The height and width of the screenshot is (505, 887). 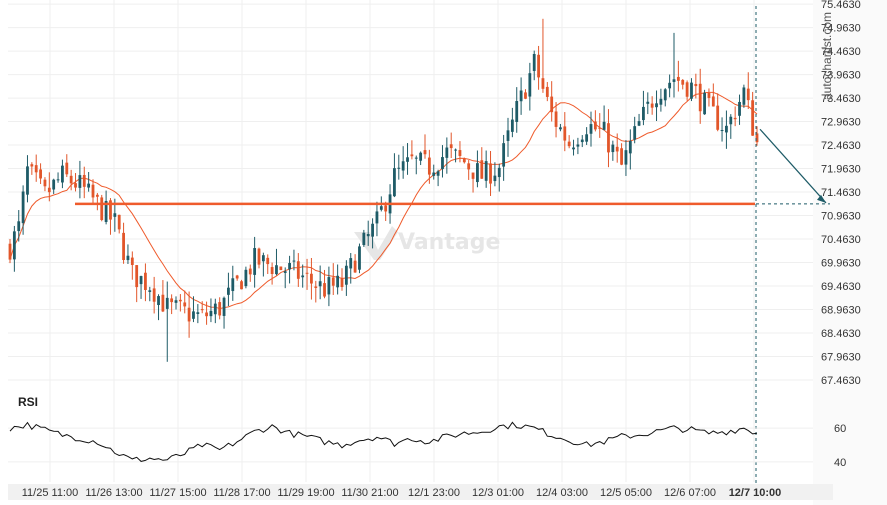 I want to click on vantage-logo: Vantage, so click(x=427, y=243).